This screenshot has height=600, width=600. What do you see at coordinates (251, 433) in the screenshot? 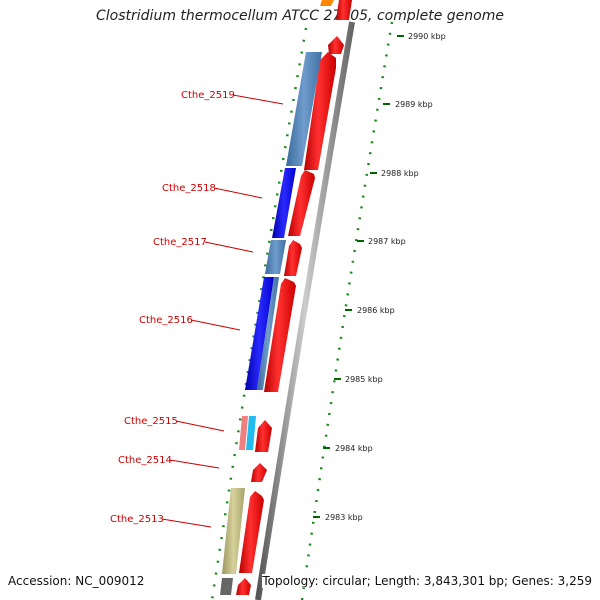
I see `gene-cthe-2515-feature-b` at bounding box center [251, 433].